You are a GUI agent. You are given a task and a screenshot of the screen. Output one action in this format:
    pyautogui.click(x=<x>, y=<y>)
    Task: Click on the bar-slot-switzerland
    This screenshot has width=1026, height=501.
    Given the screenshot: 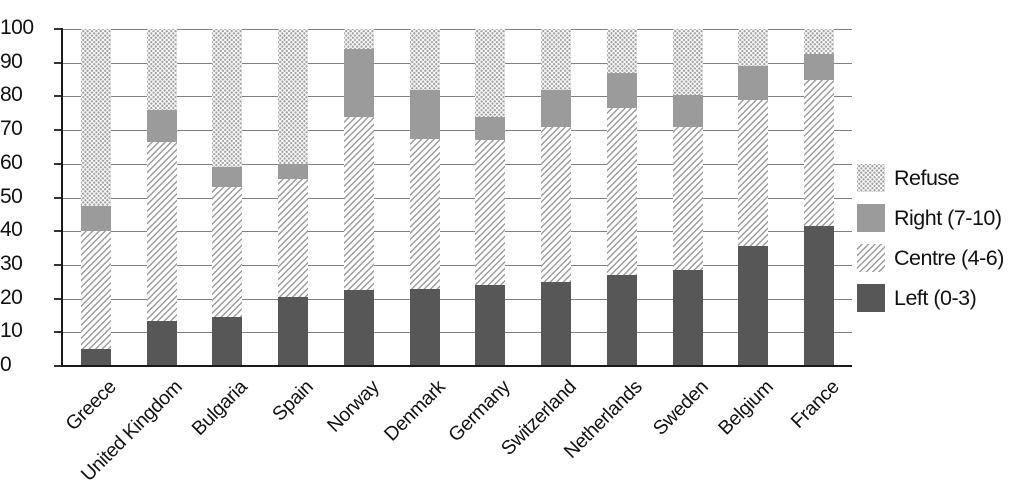 What is the action you would take?
    pyautogui.click(x=556, y=197)
    